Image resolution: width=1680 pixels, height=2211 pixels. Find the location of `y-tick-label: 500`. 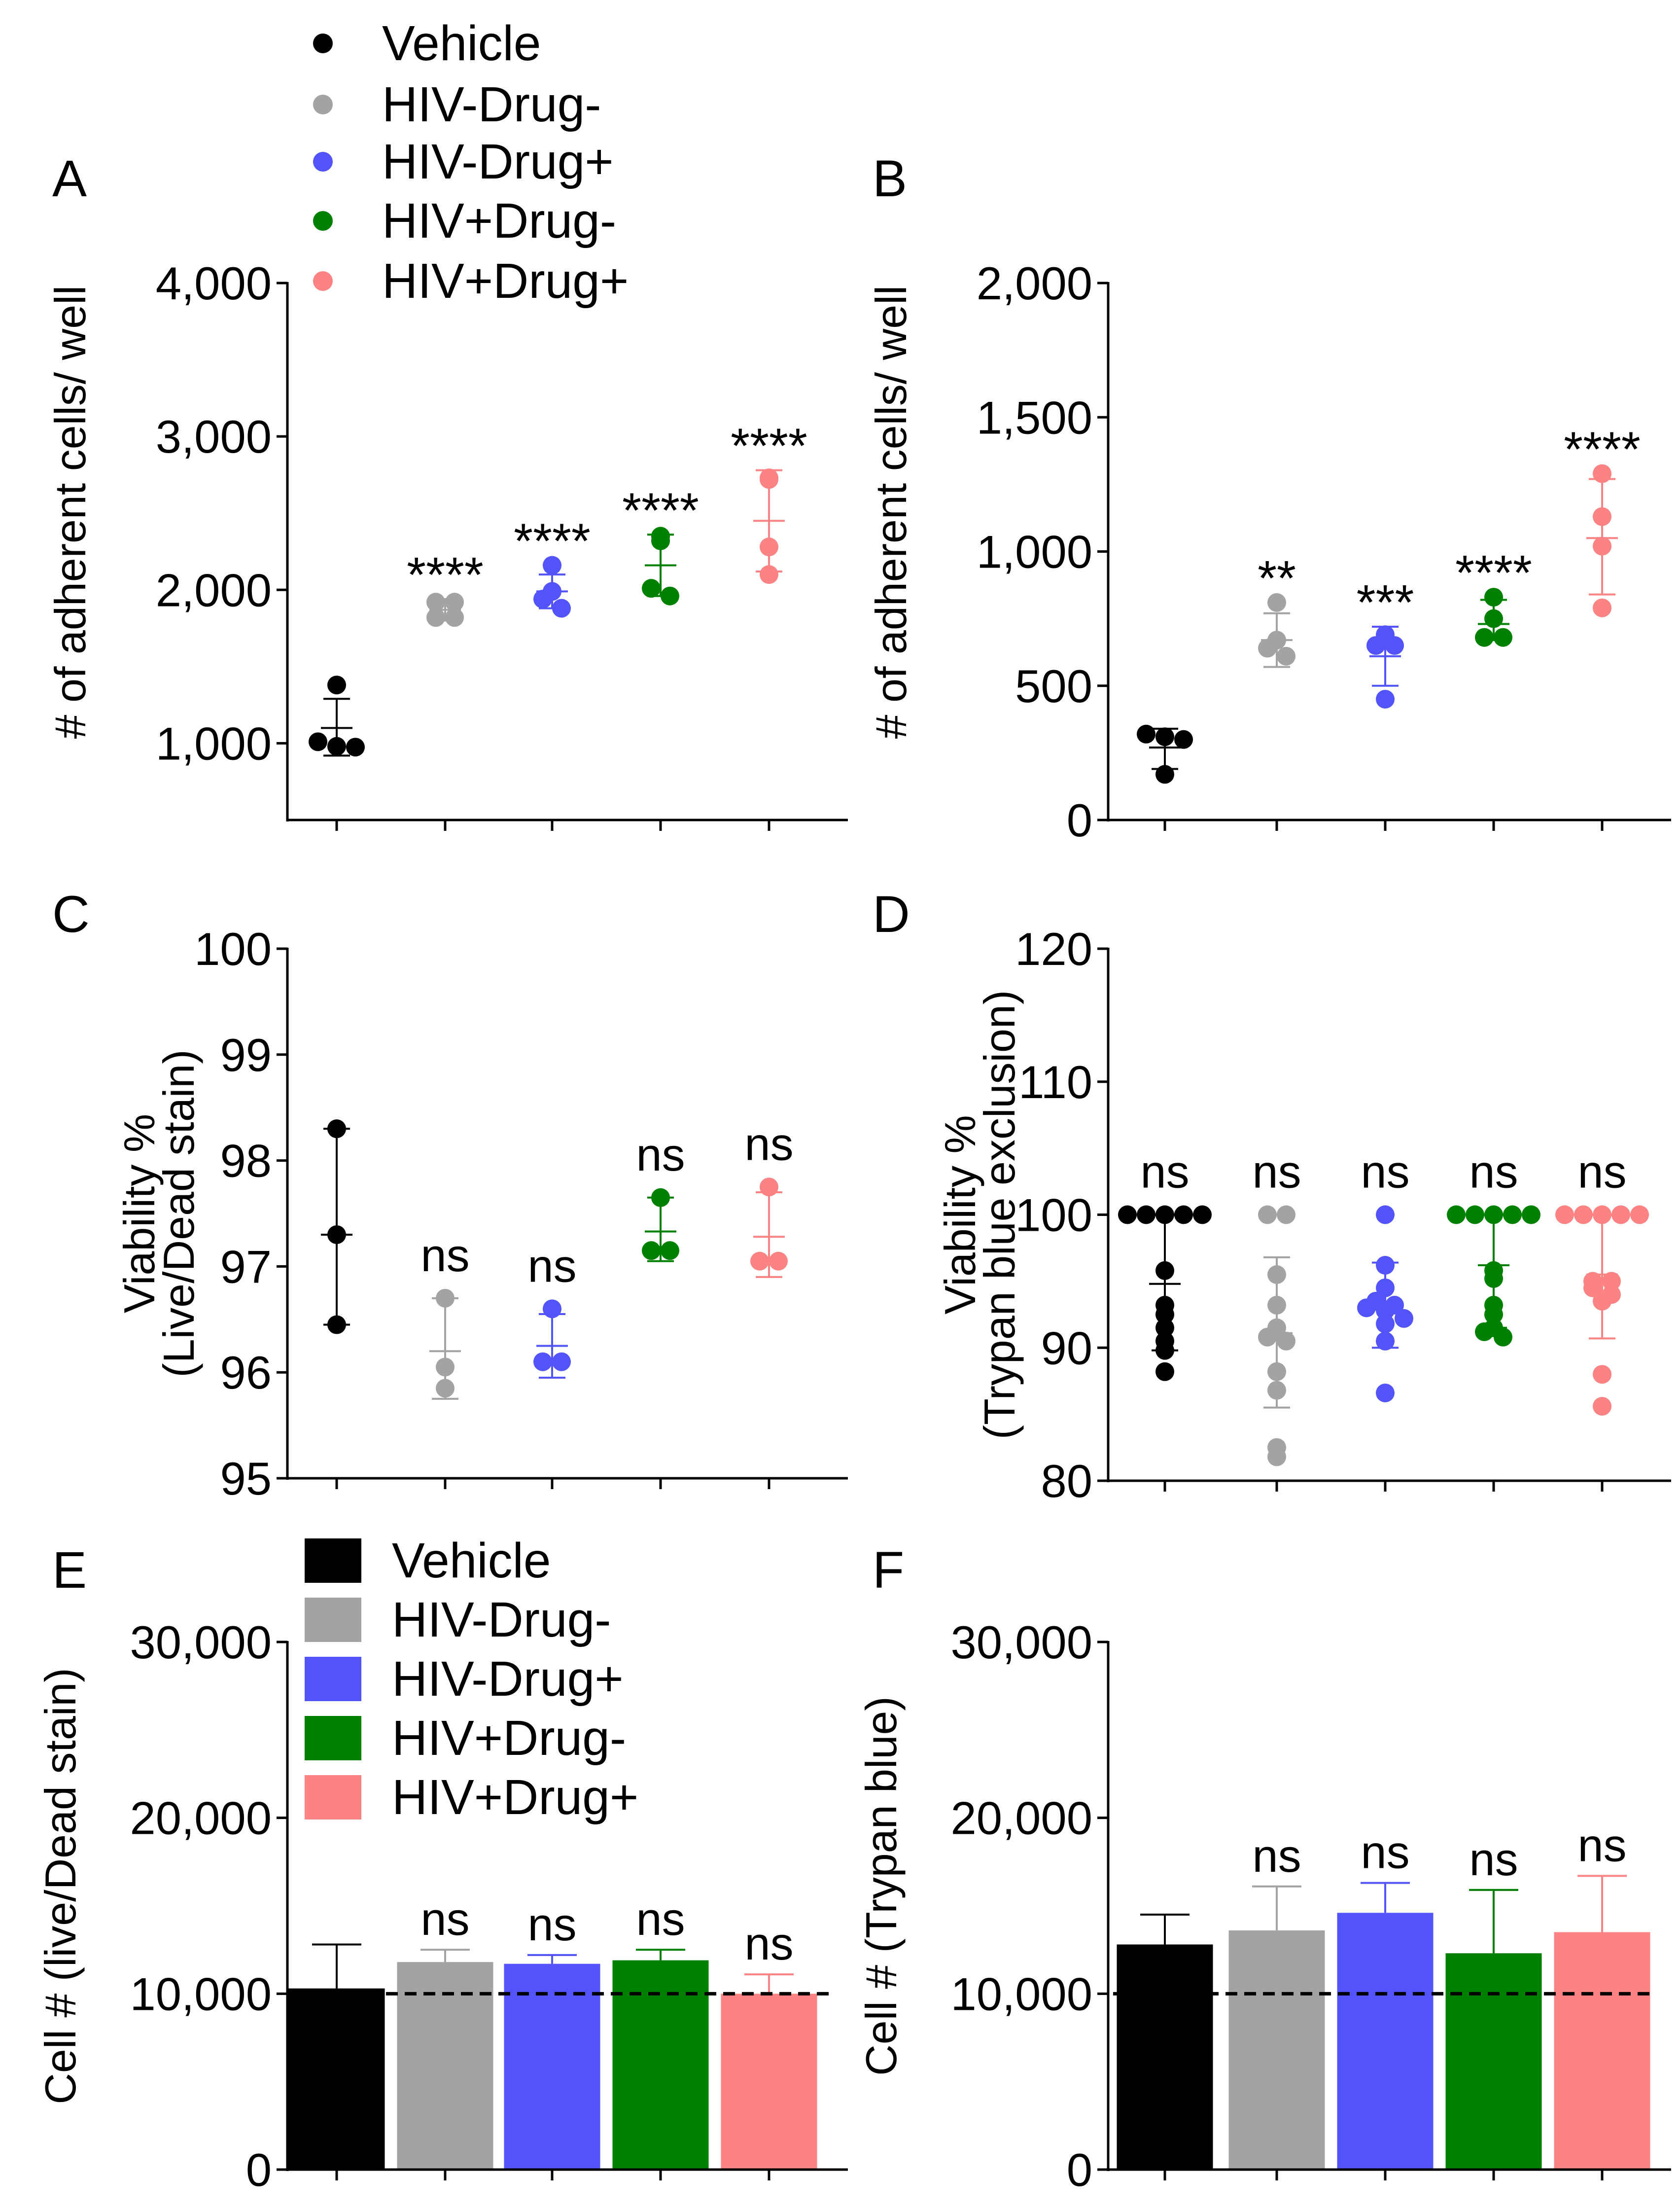

y-tick-label: 500 is located at coordinates (1053, 686).